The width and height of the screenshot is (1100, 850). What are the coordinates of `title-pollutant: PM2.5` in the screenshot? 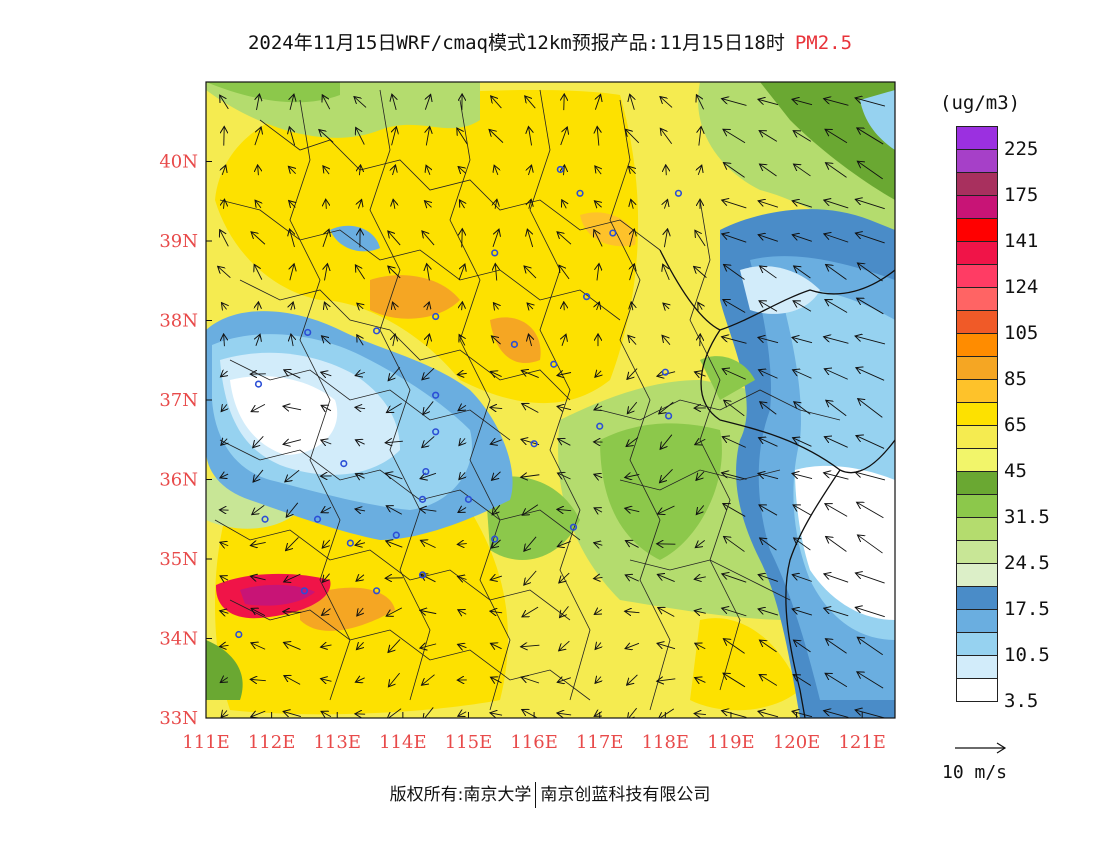 It's located at (823, 43).